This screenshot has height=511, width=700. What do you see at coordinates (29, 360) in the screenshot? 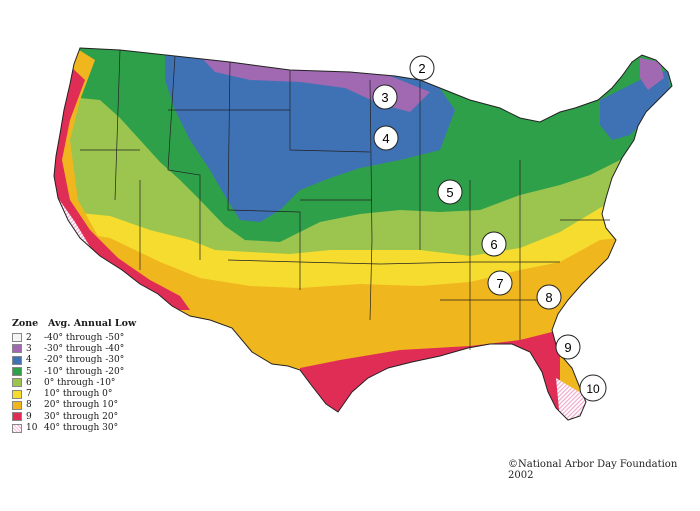
I see `legend-zone-number: 4` at bounding box center [29, 360].